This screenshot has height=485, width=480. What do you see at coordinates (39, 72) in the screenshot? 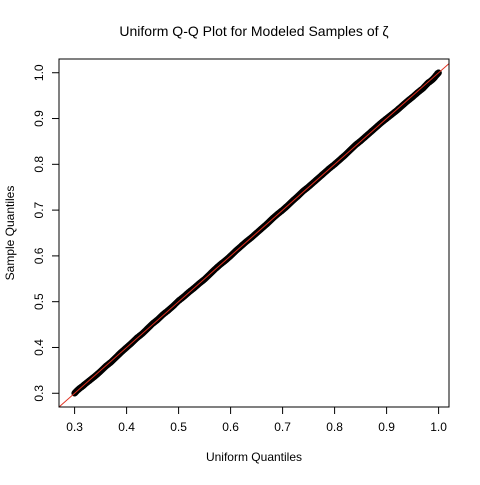
I see `y-tick-label: 1.0` at bounding box center [39, 72].